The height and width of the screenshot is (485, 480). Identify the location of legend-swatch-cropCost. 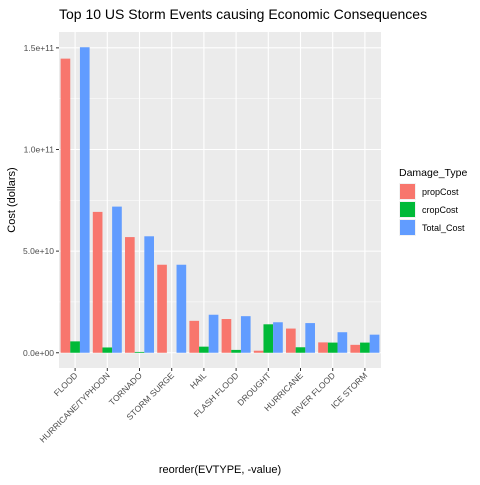
(407, 209).